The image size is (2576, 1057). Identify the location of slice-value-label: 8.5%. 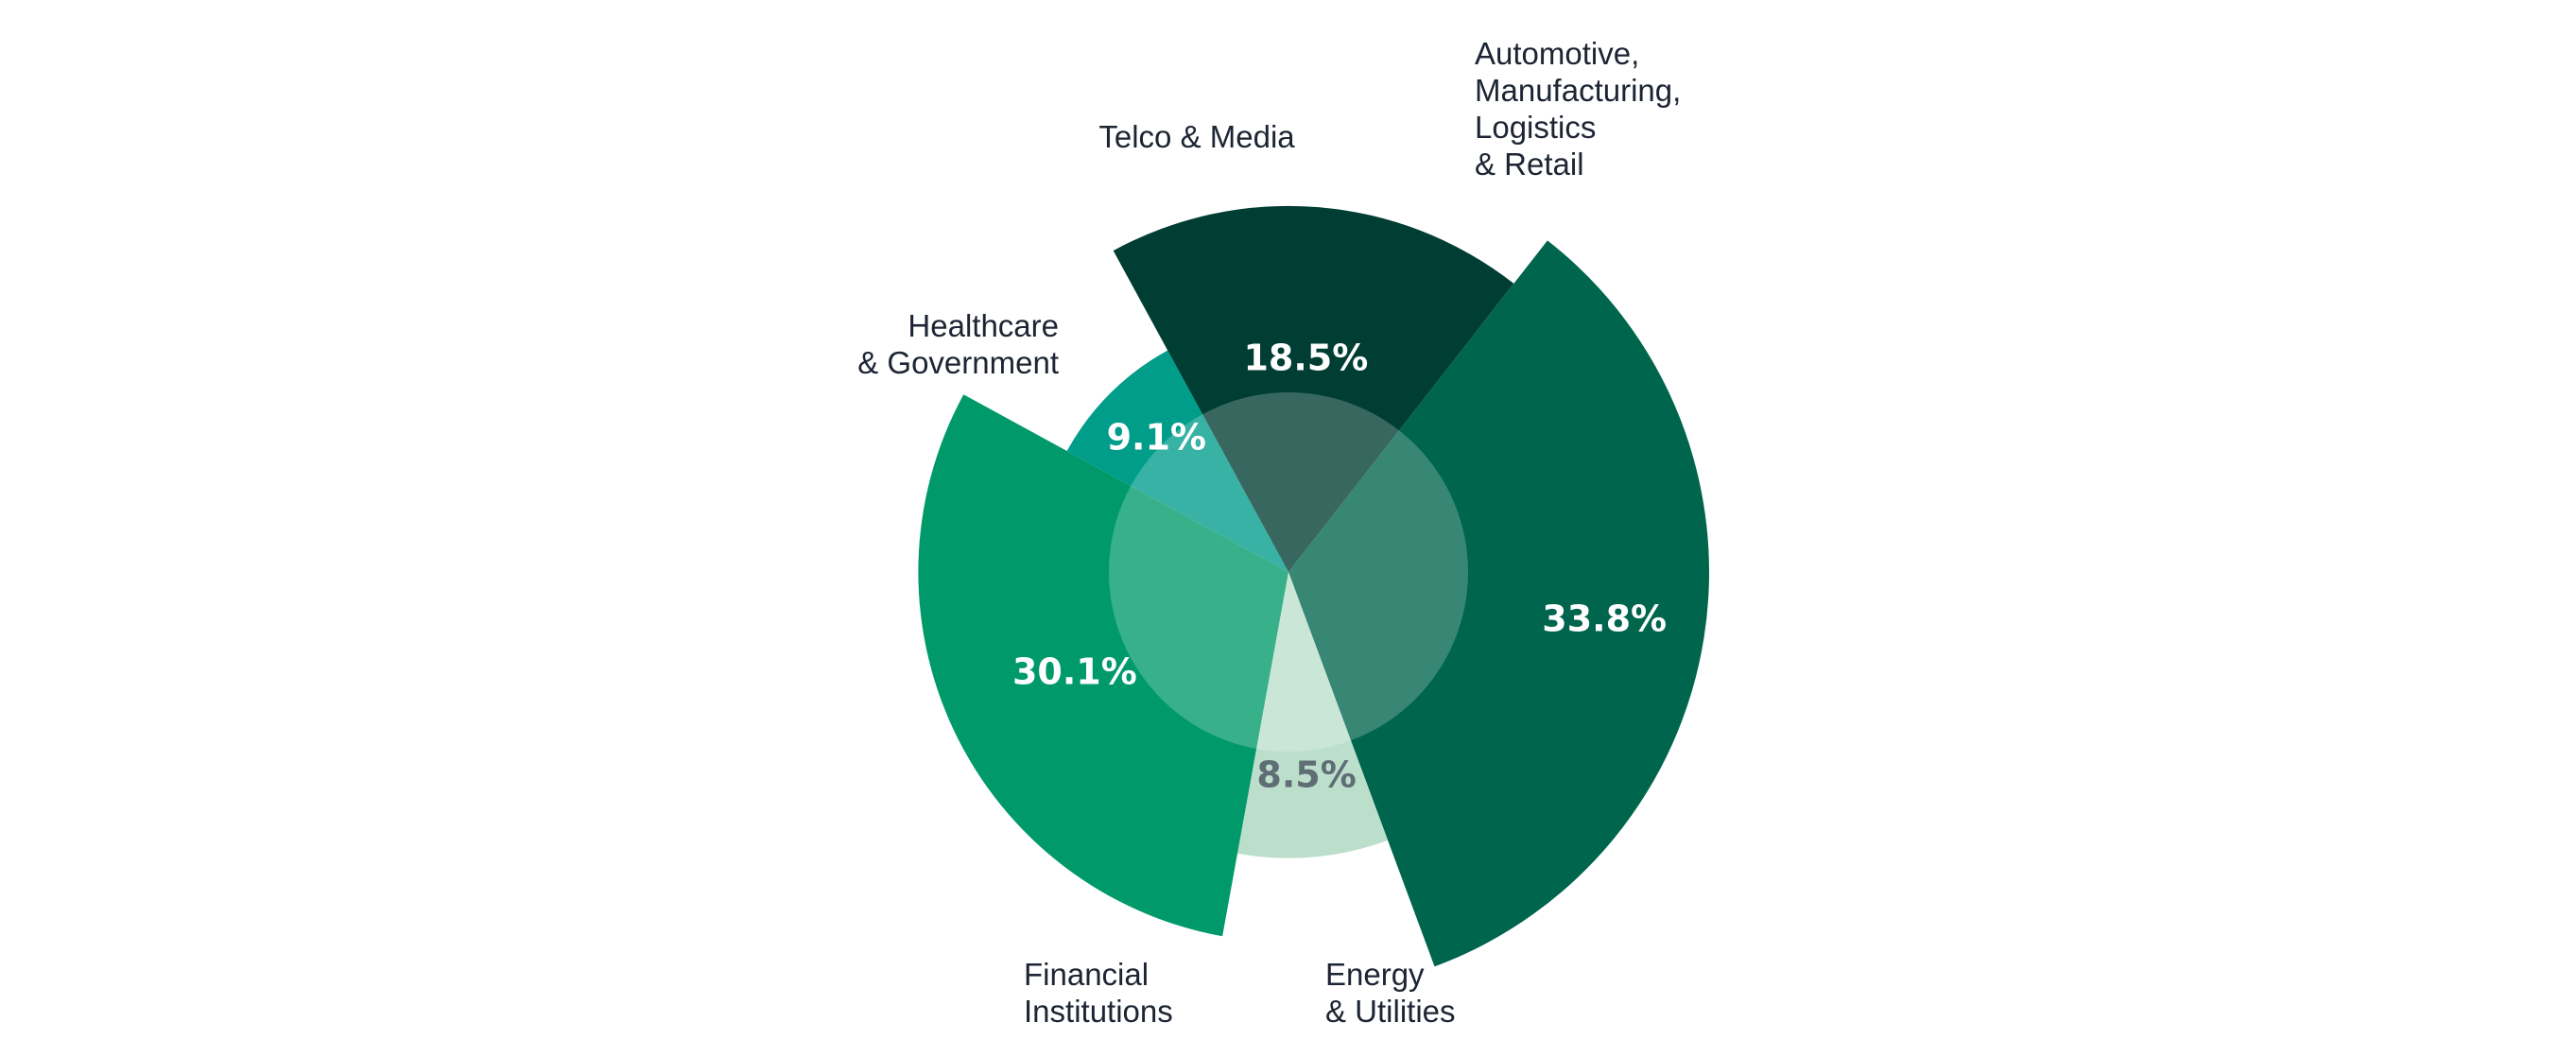
(1306, 775).